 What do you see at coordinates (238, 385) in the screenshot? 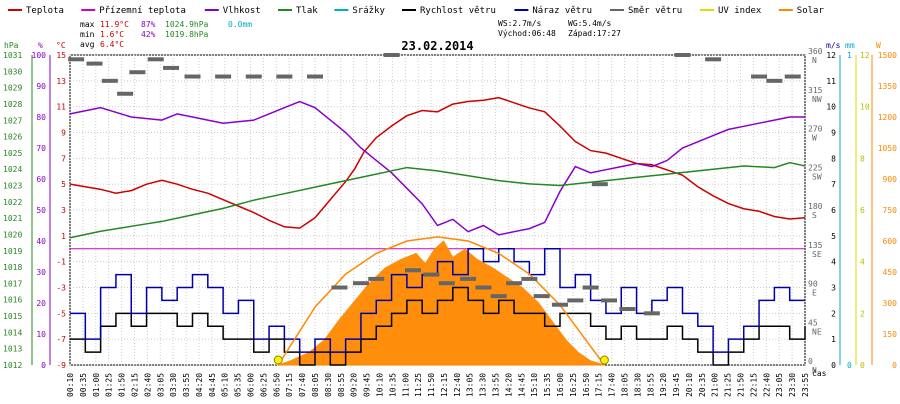
I see `tick-x: 05:35` at bounding box center [238, 385].